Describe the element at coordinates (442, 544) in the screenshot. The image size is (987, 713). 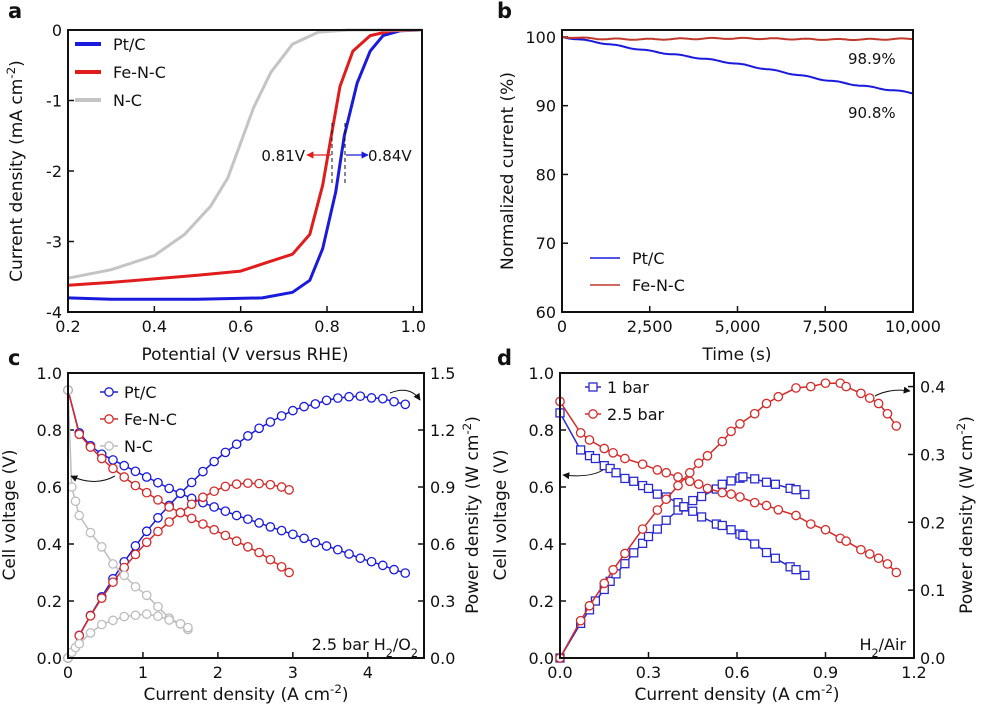
I see `y2-tick-label: 0.6` at that location.